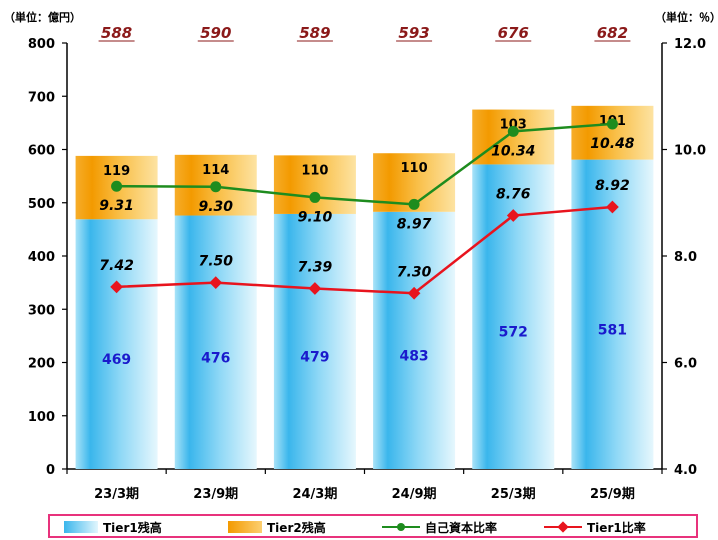 Image resolution: width=718 pixels, height=540 pixels. Describe the element at coordinates (612, 186) in the screenshot. I see `tier1-ratio-value-label: 8.92` at that location.